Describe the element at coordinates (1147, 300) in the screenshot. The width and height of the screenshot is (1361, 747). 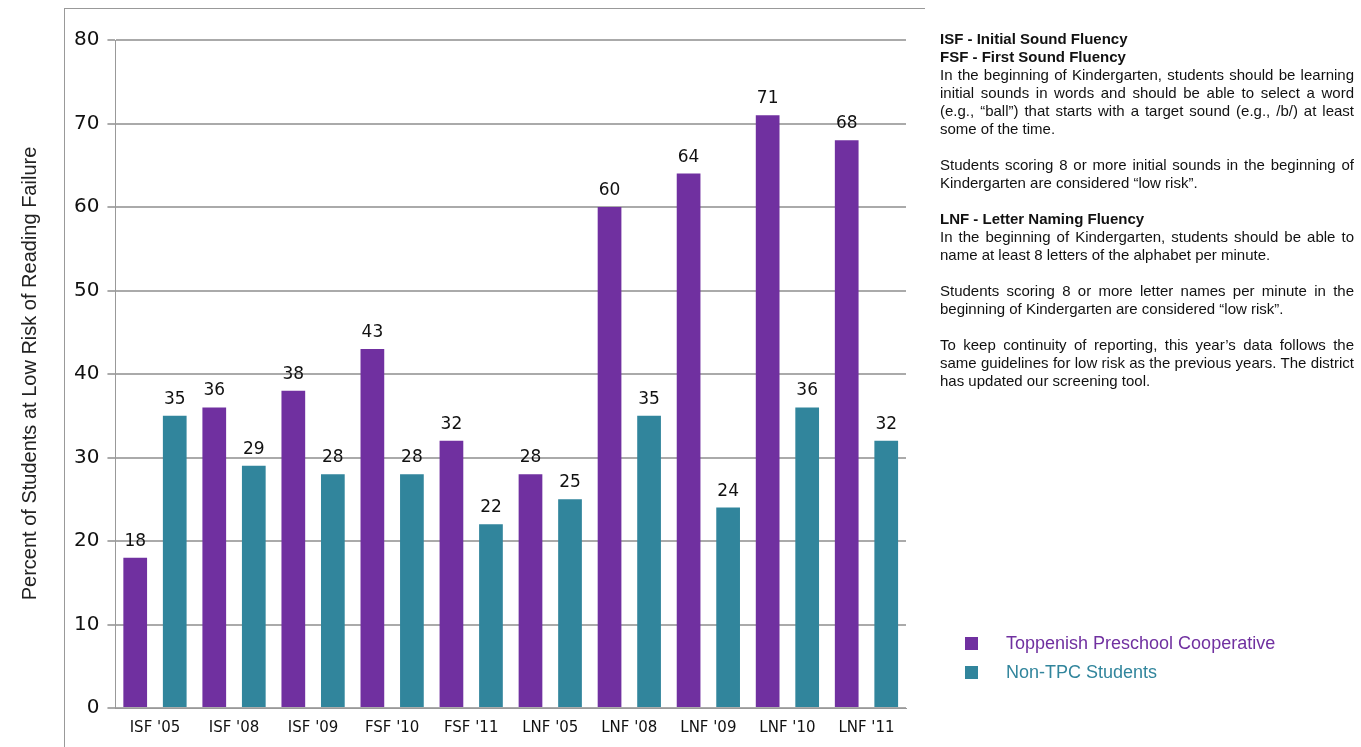
I see `text: Students scoring 8 or more letter names per minute in the beginning of Kindergarten are considered “low risk”.` at that location.